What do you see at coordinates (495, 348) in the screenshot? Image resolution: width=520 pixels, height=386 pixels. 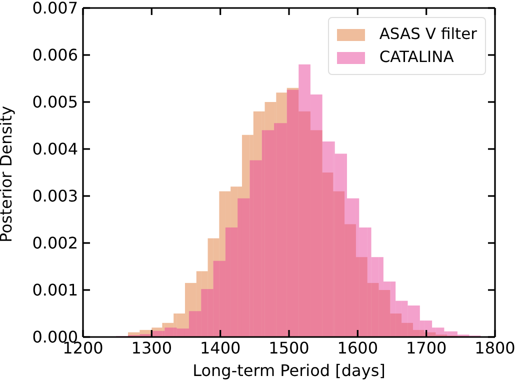 I see `x-tick-label: 1800` at bounding box center [495, 348].